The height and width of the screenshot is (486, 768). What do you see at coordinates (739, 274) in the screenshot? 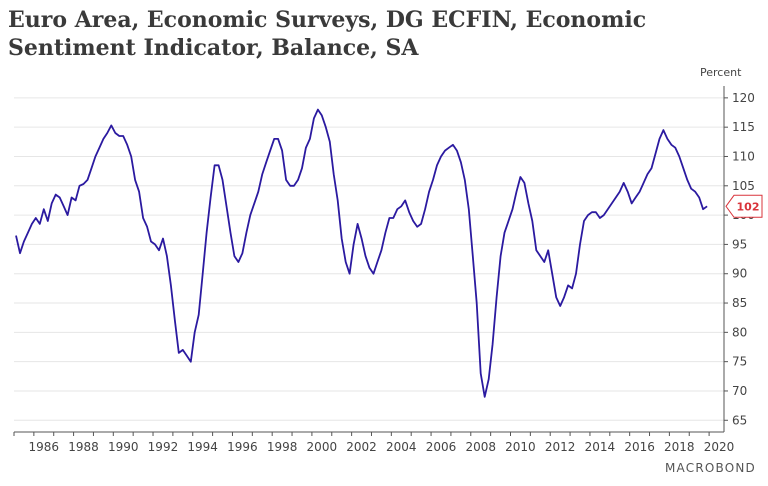
I see `y-tick-label: 90` at bounding box center [739, 274].